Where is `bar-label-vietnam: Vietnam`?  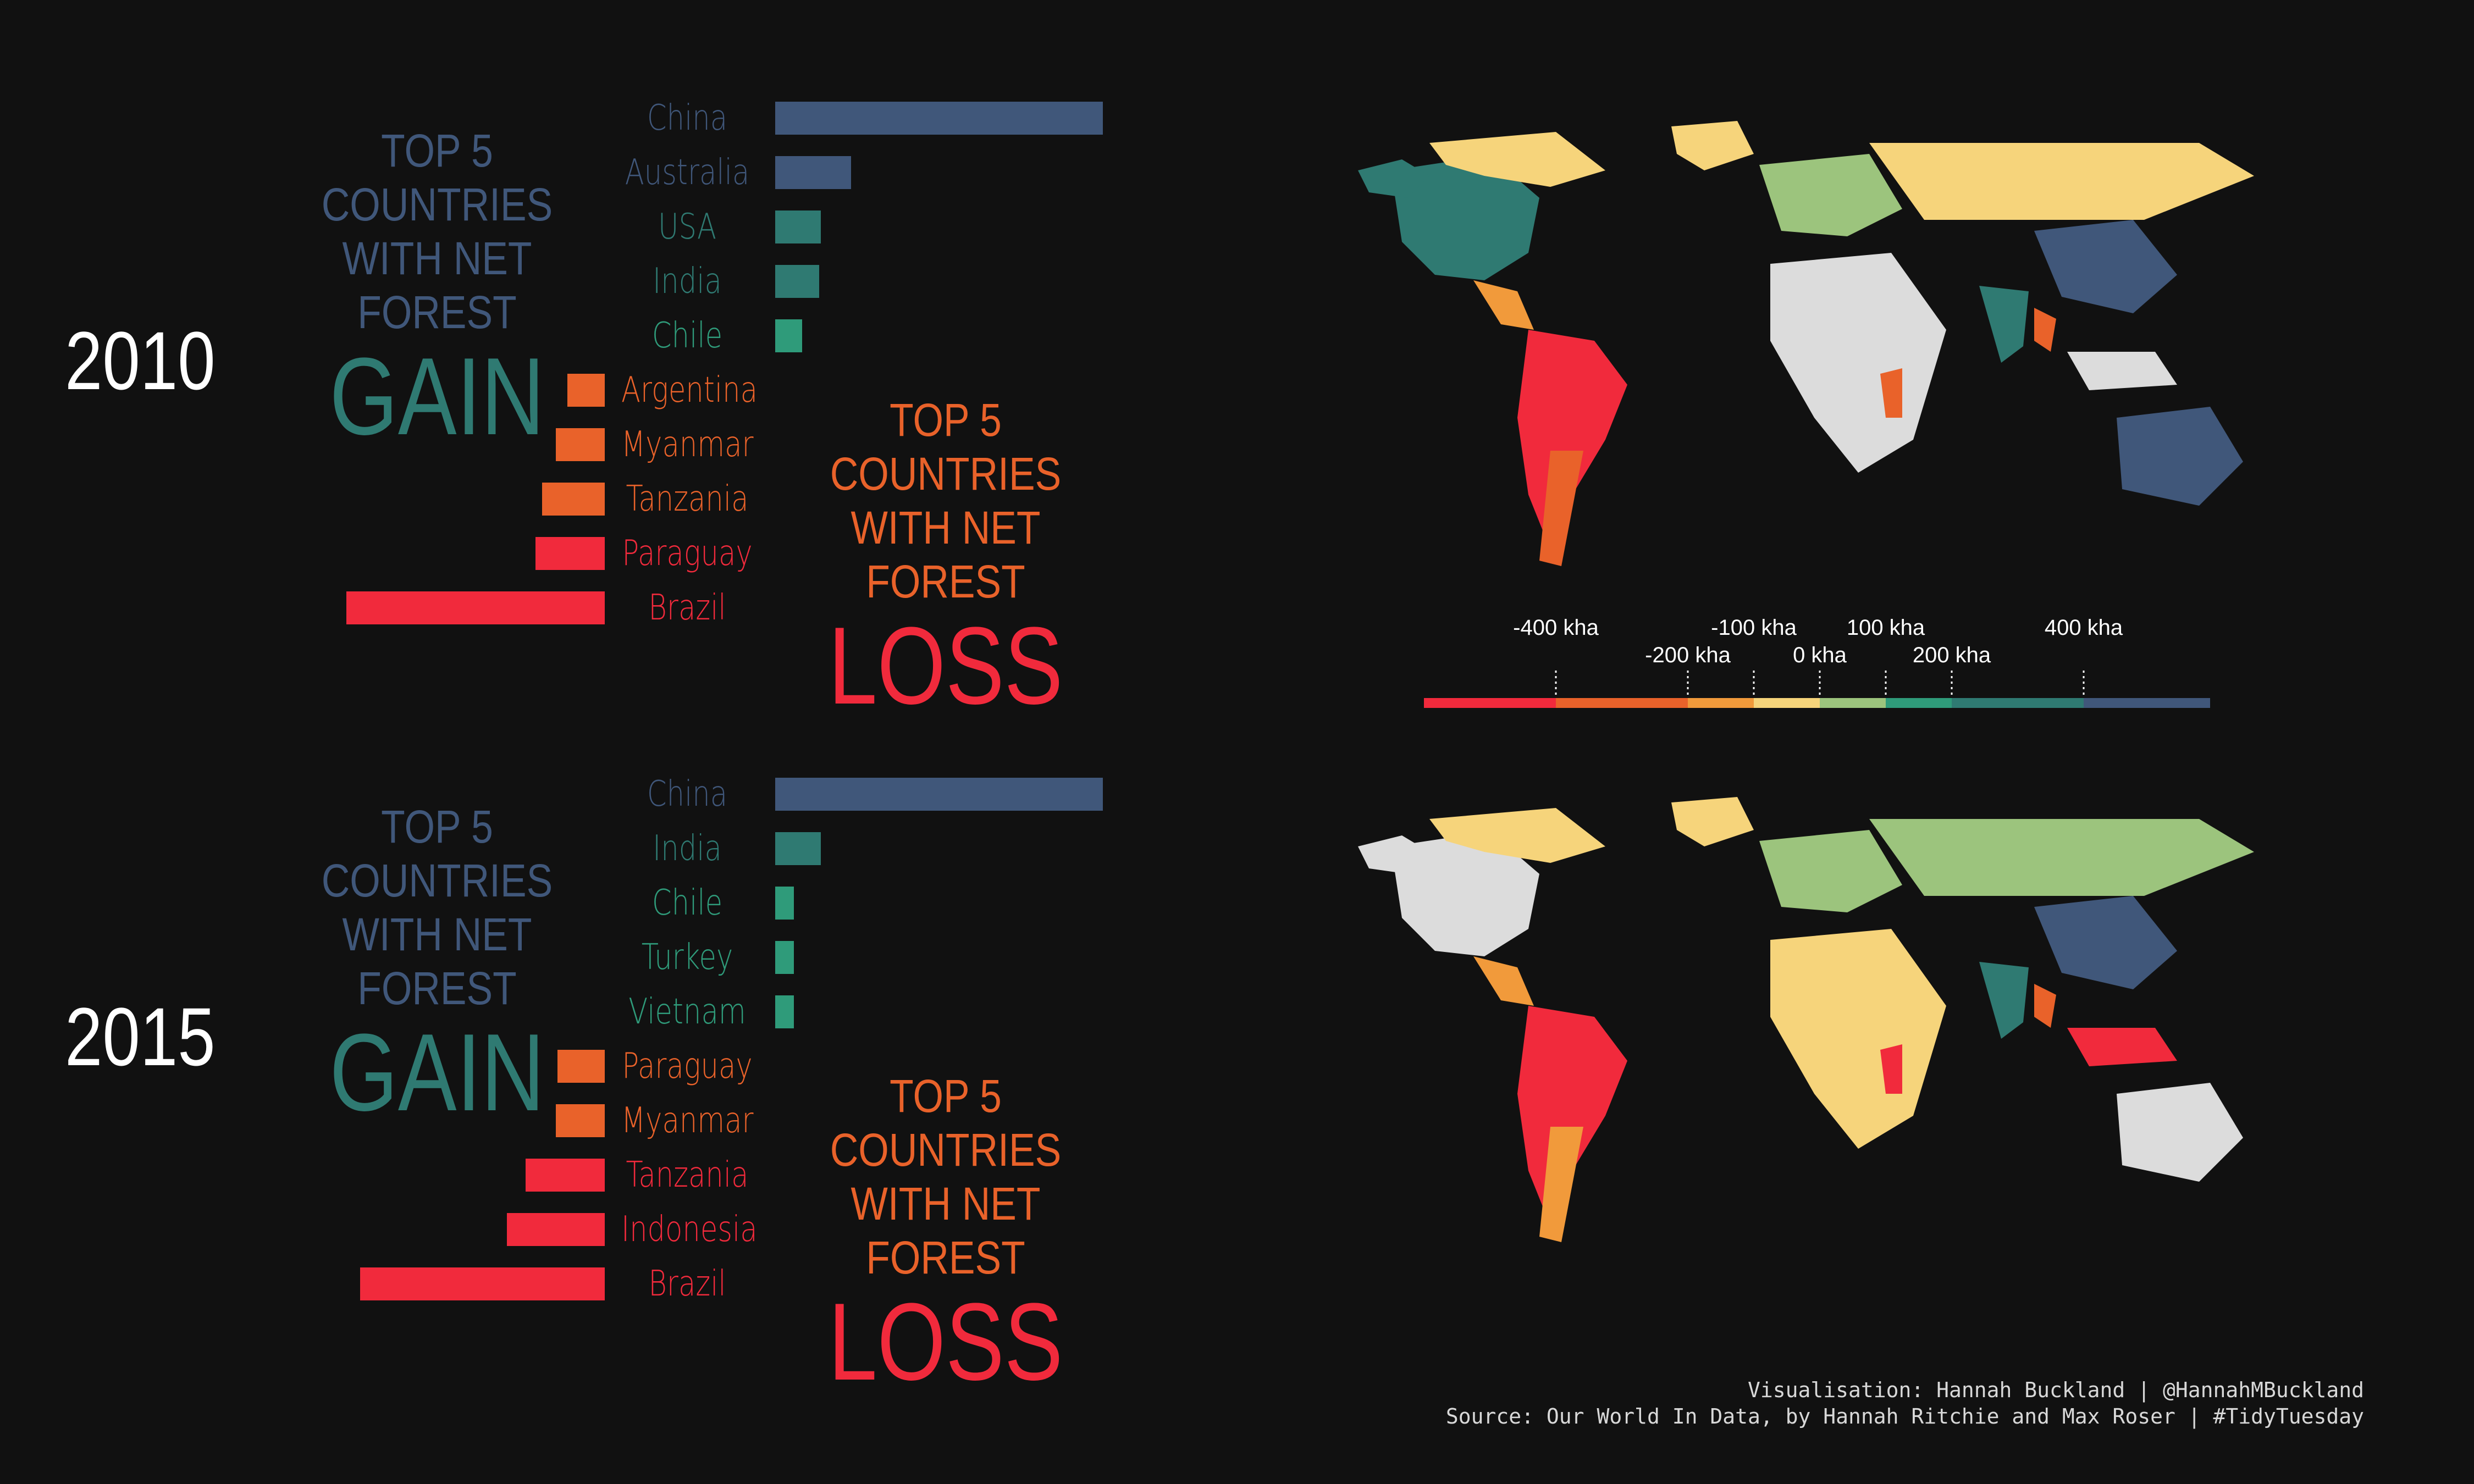
bar-label-vietnam: Vietnam is located at coordinates (687, 1012).